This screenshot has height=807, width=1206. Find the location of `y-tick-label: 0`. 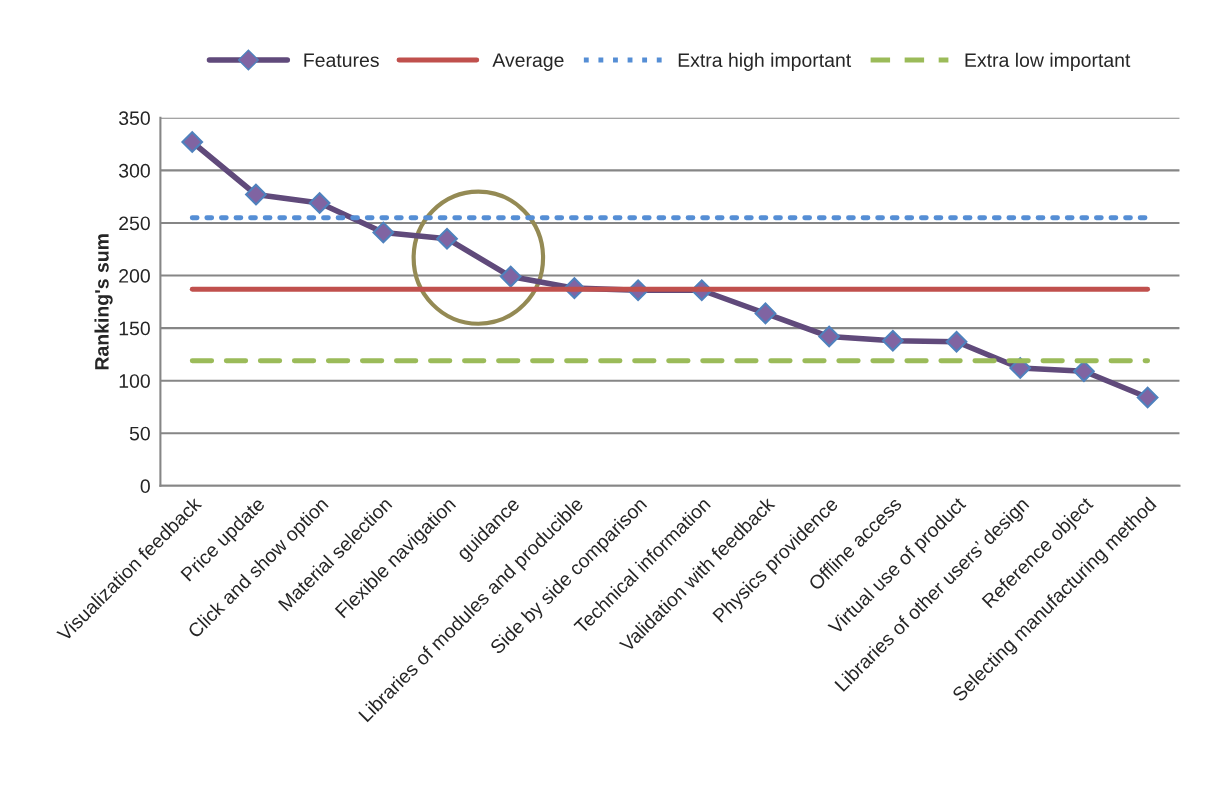

y-tick-label: 0 is located at coordinates (145, 486).